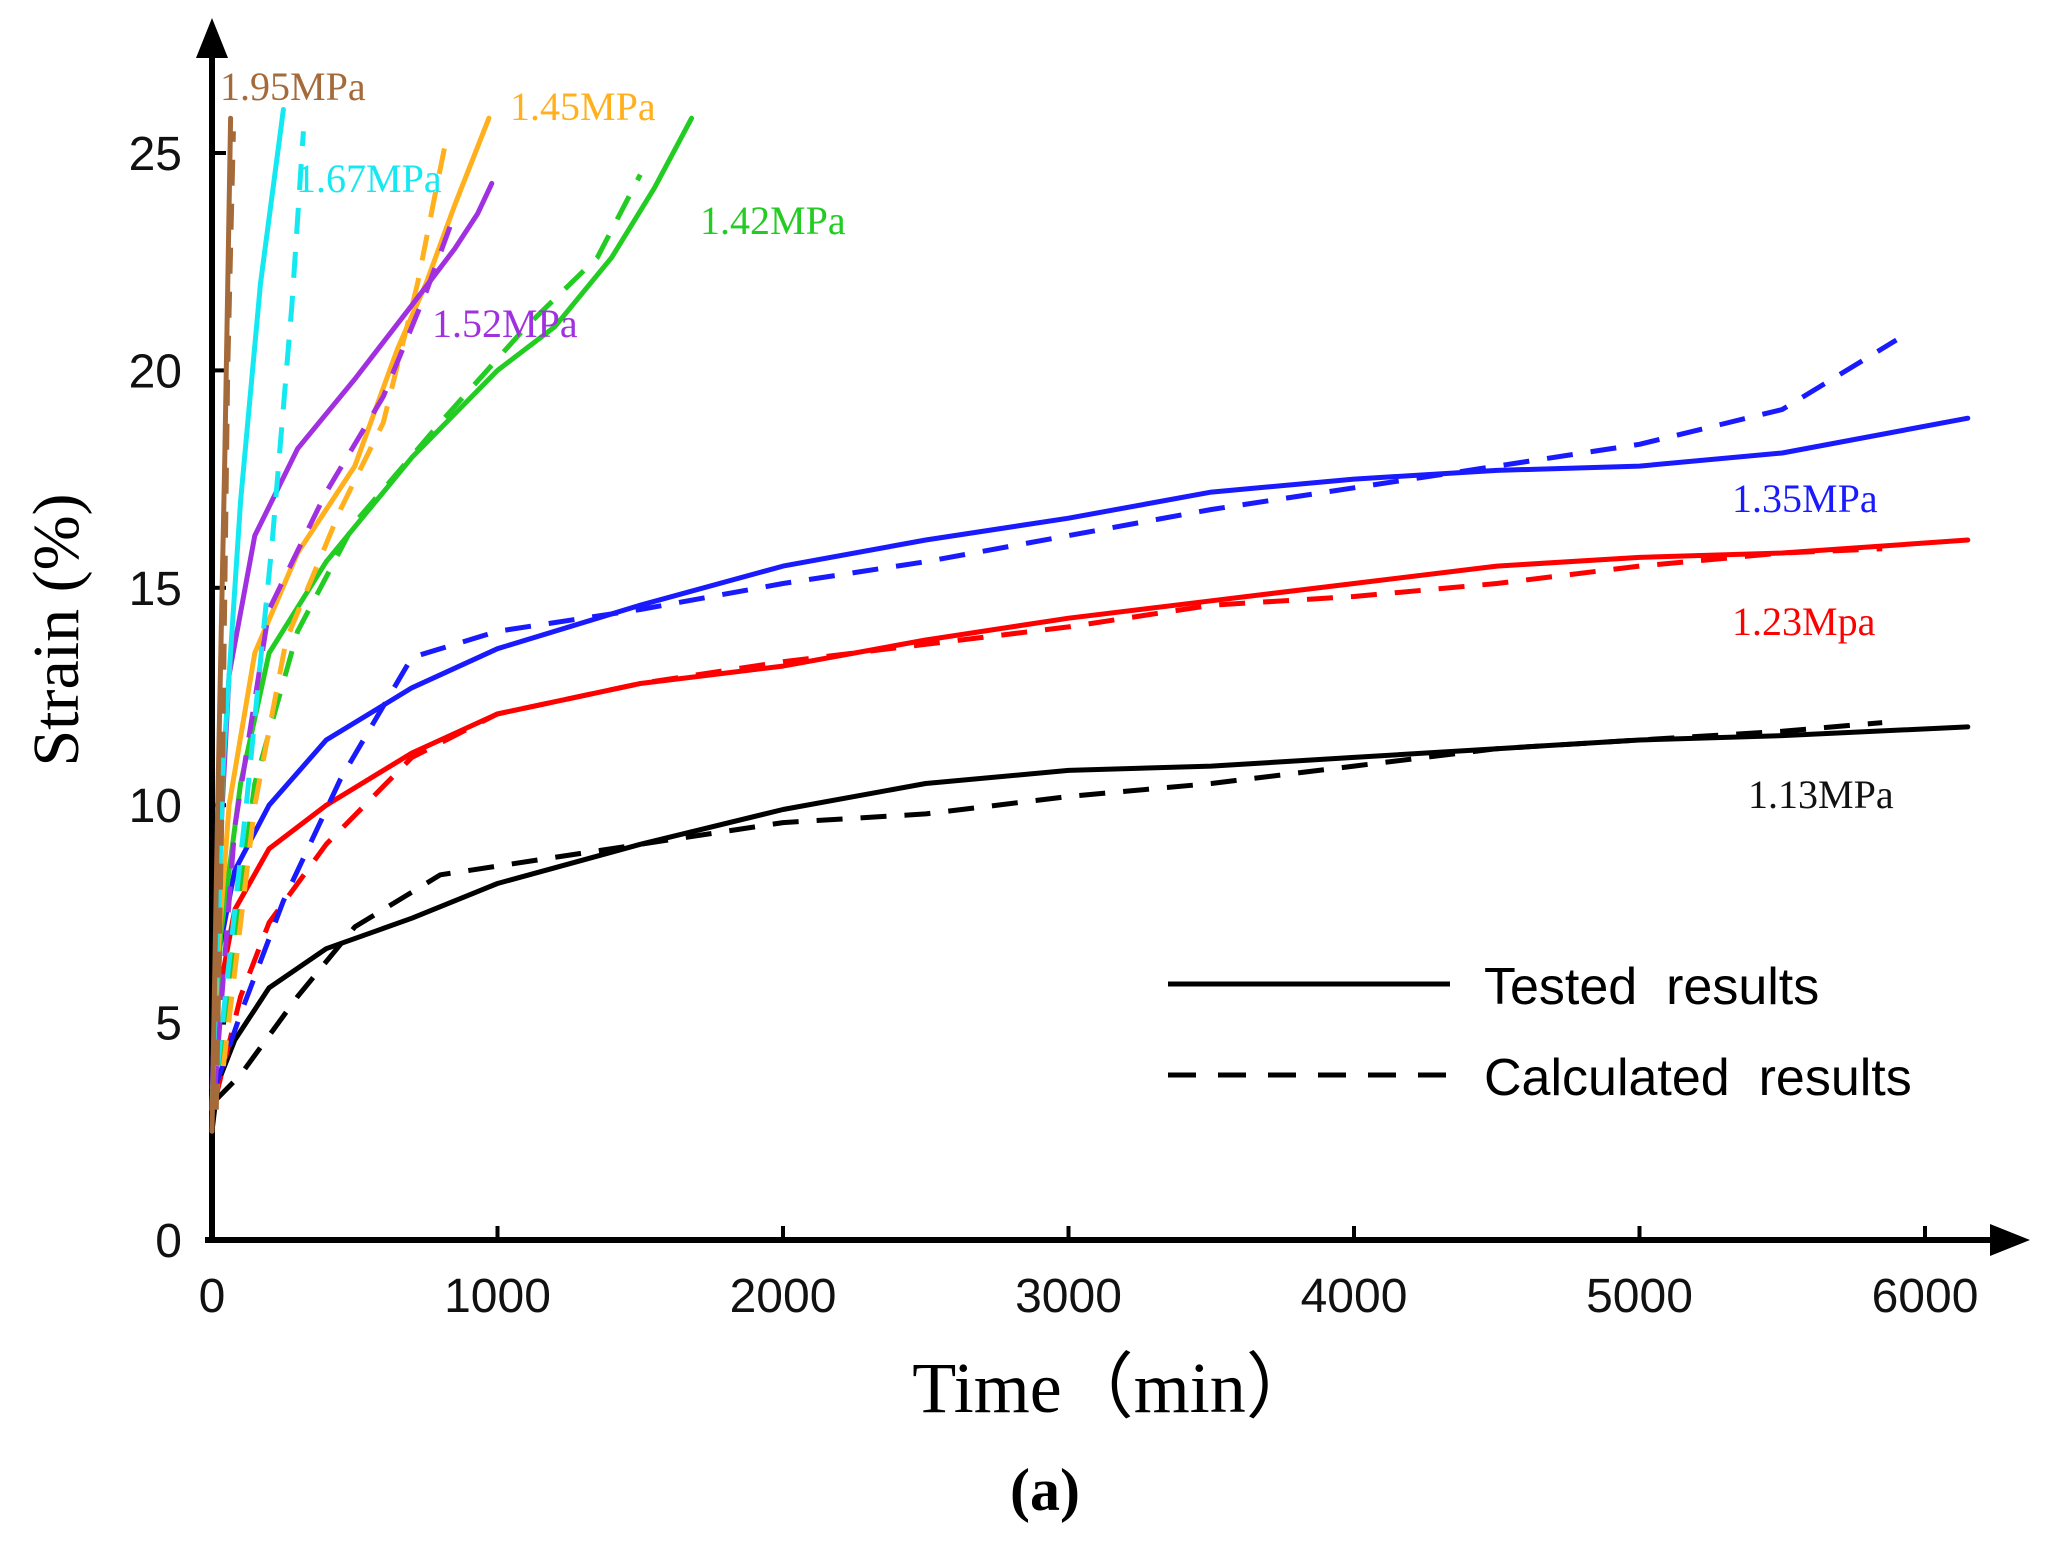  I want to click on label-1.67MPa: 1.67MPa, so click(369, 178).